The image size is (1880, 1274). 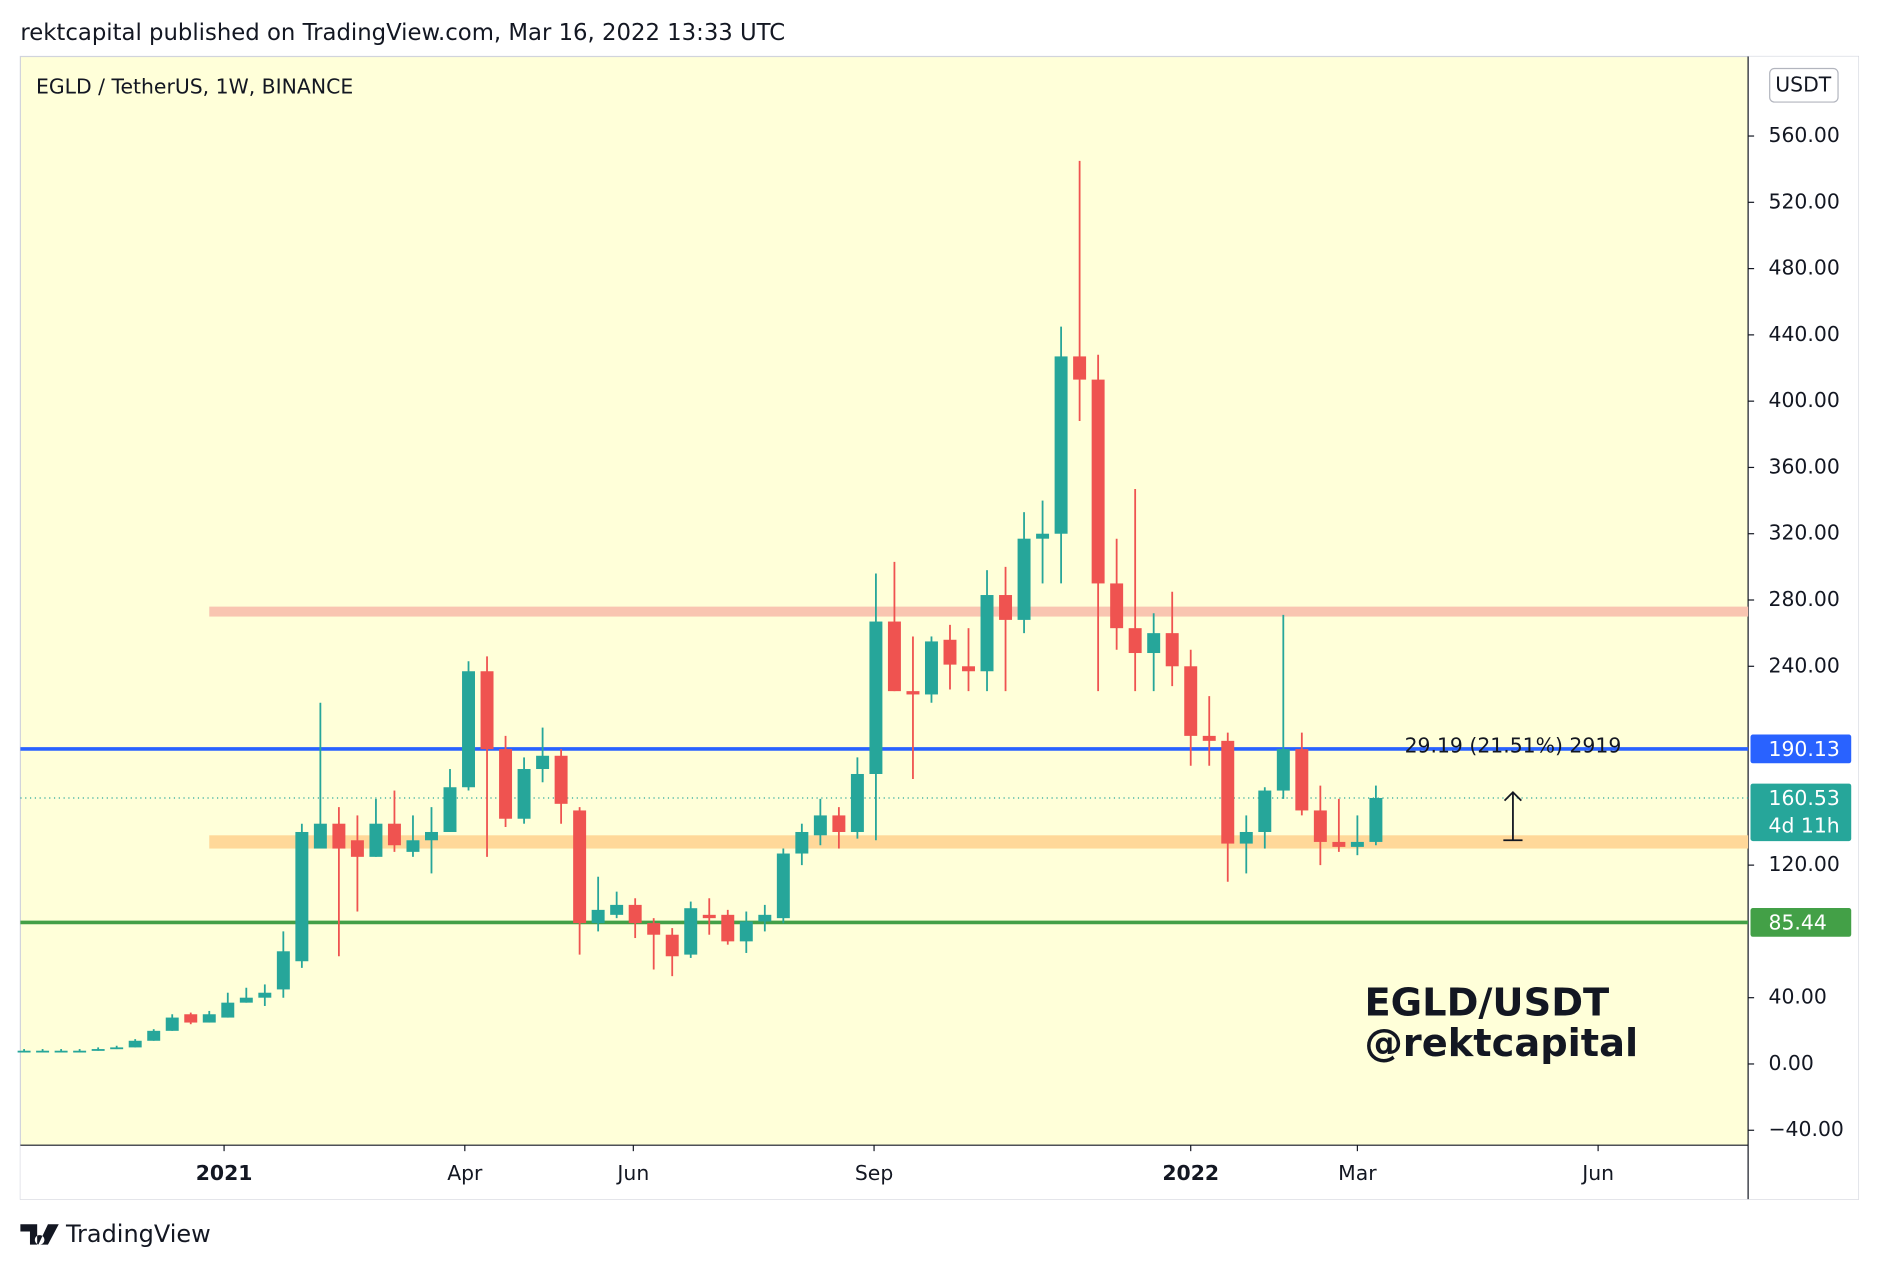 What do you see at coordinates (1803, 628) in the screenshot?
I see `price-axis-bg` at bounding box center [1803, 628].